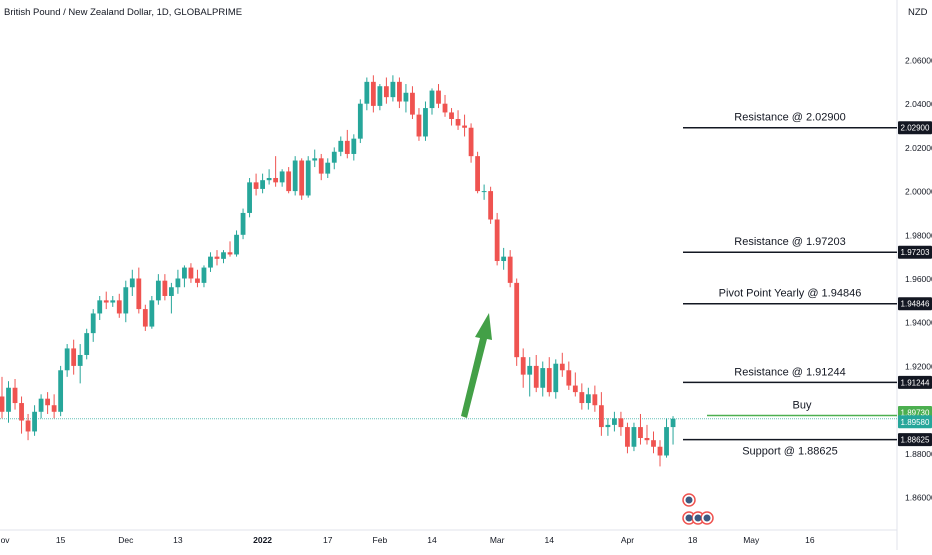 The width and height of the screenshot is (932, 555). Describe the element at coordinates (918, 235) in the screenshot. I see `y-tick-label: 1.98000` at that location.